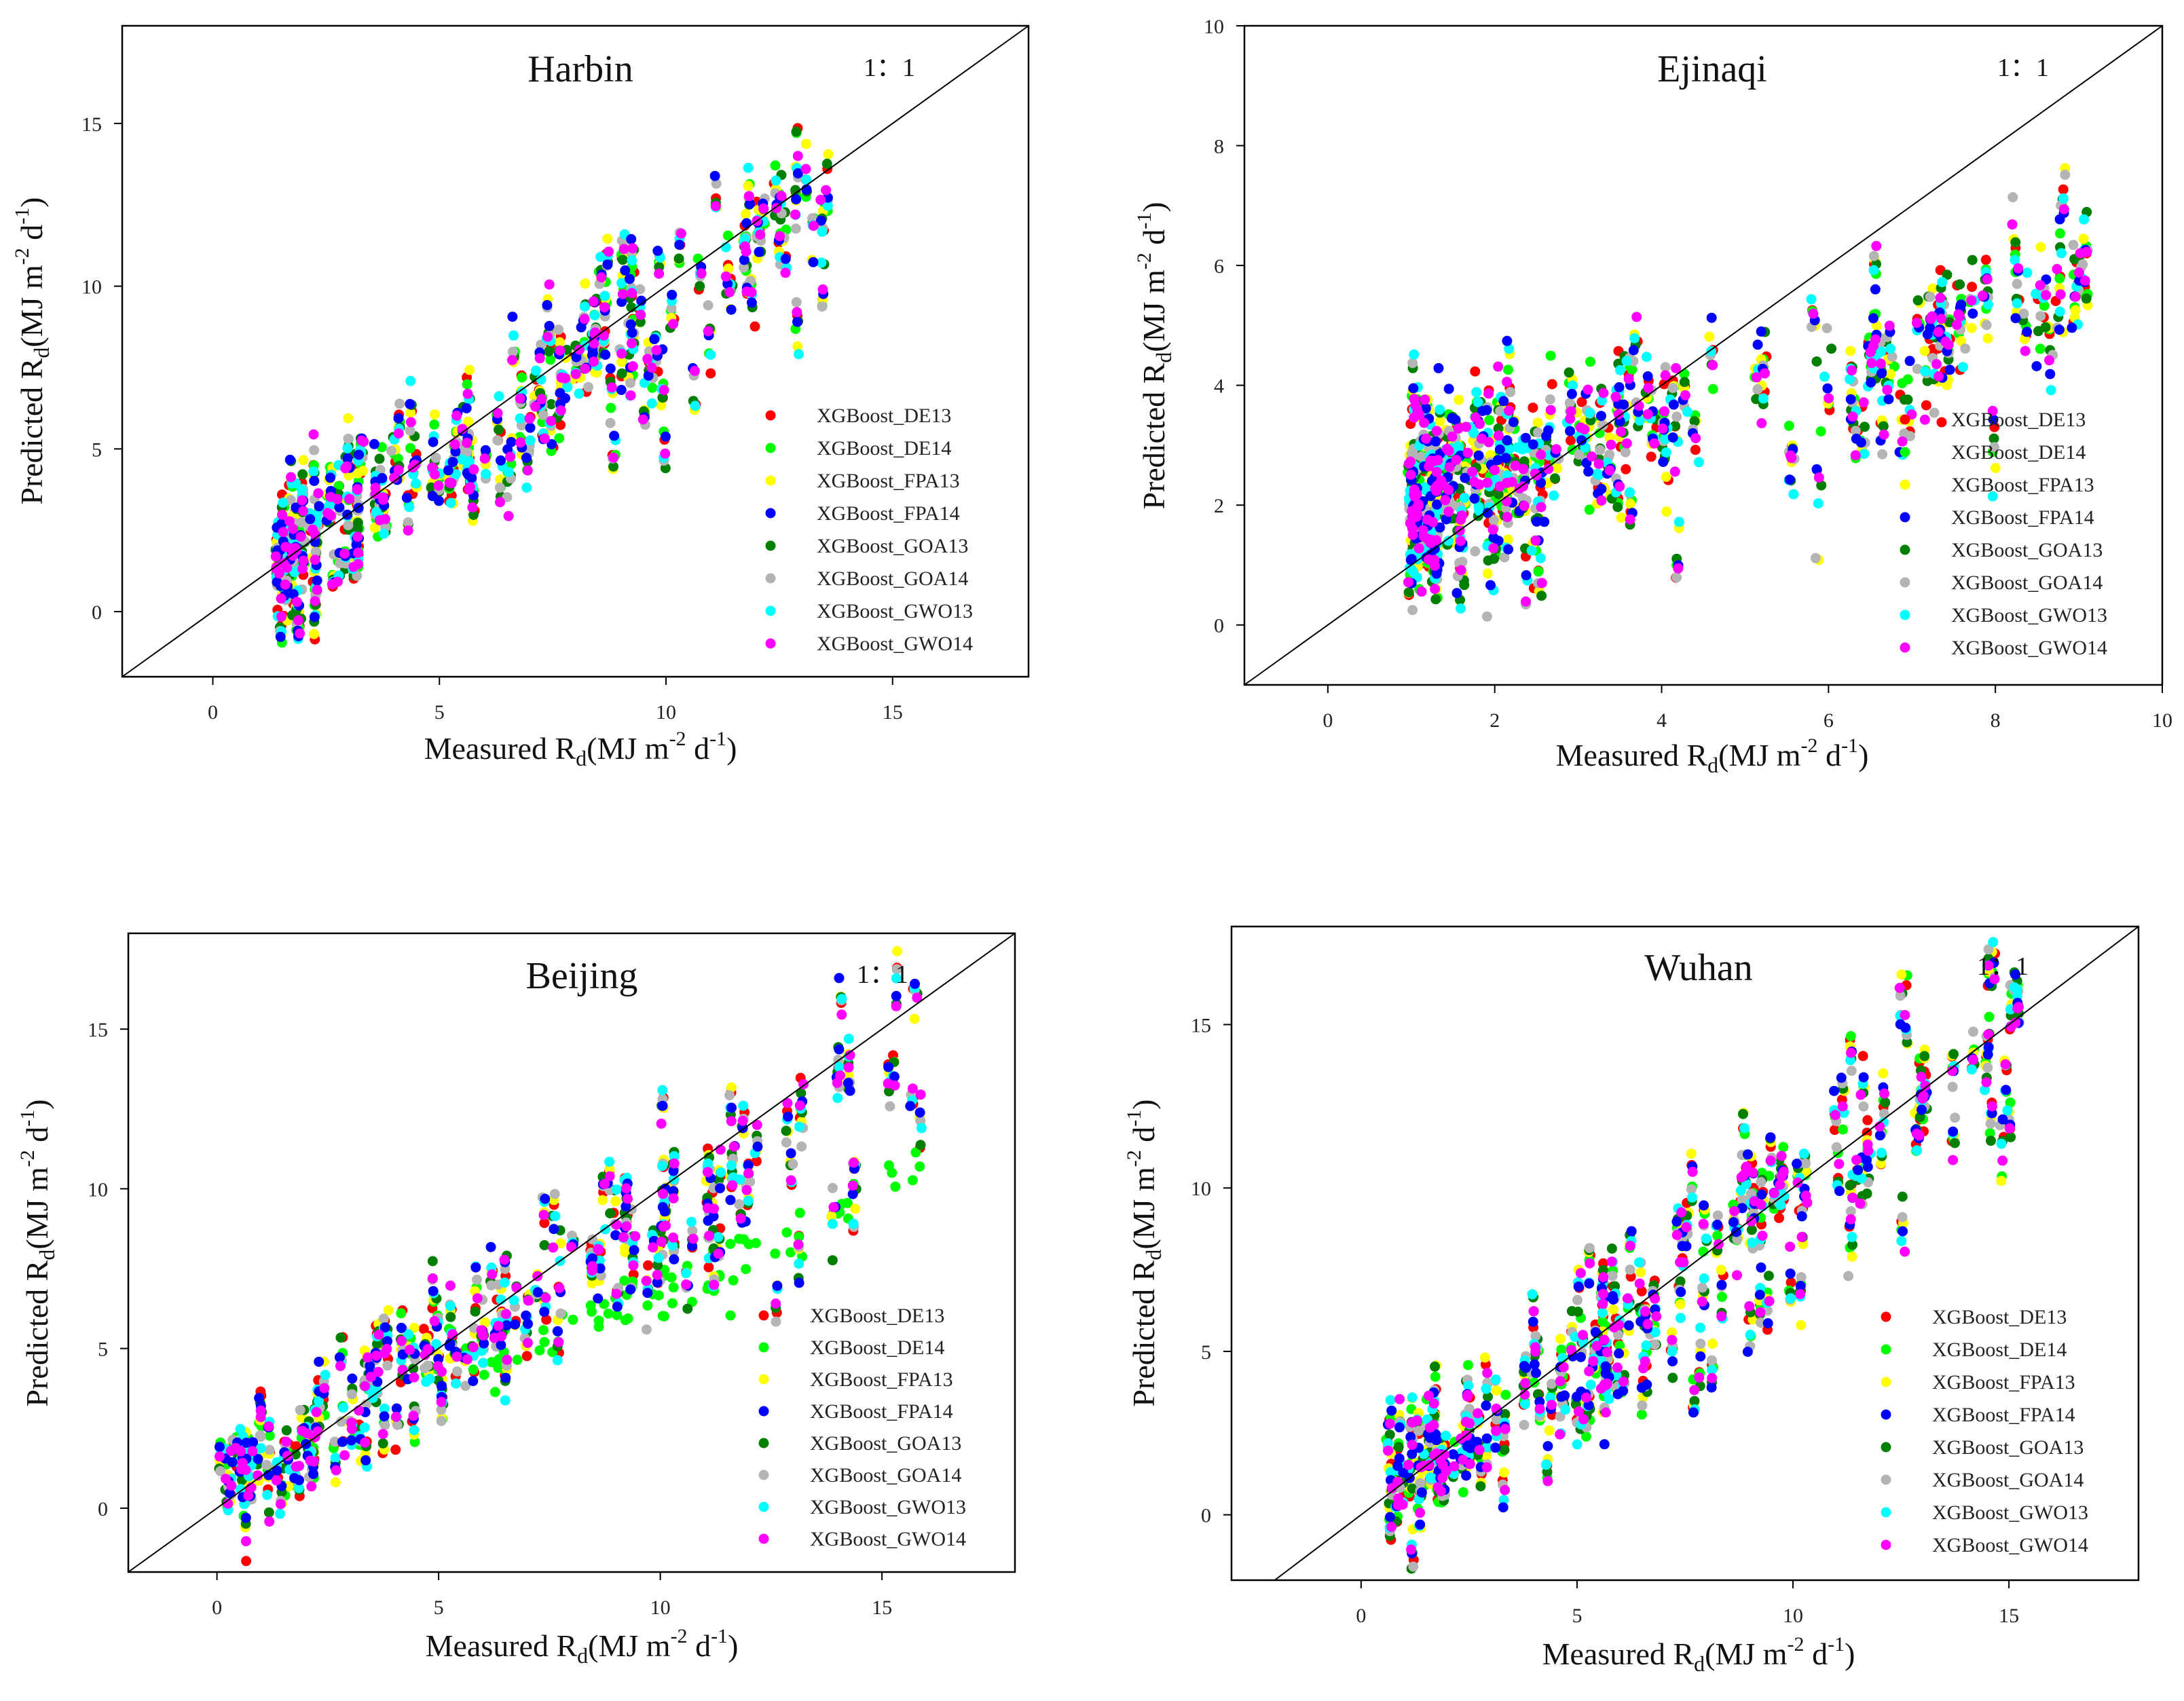  What do you see at coordinates (884, 449) in the screenshot?
I see `legend-label: XGBoost_DE14` at bounding box center [884, 449].